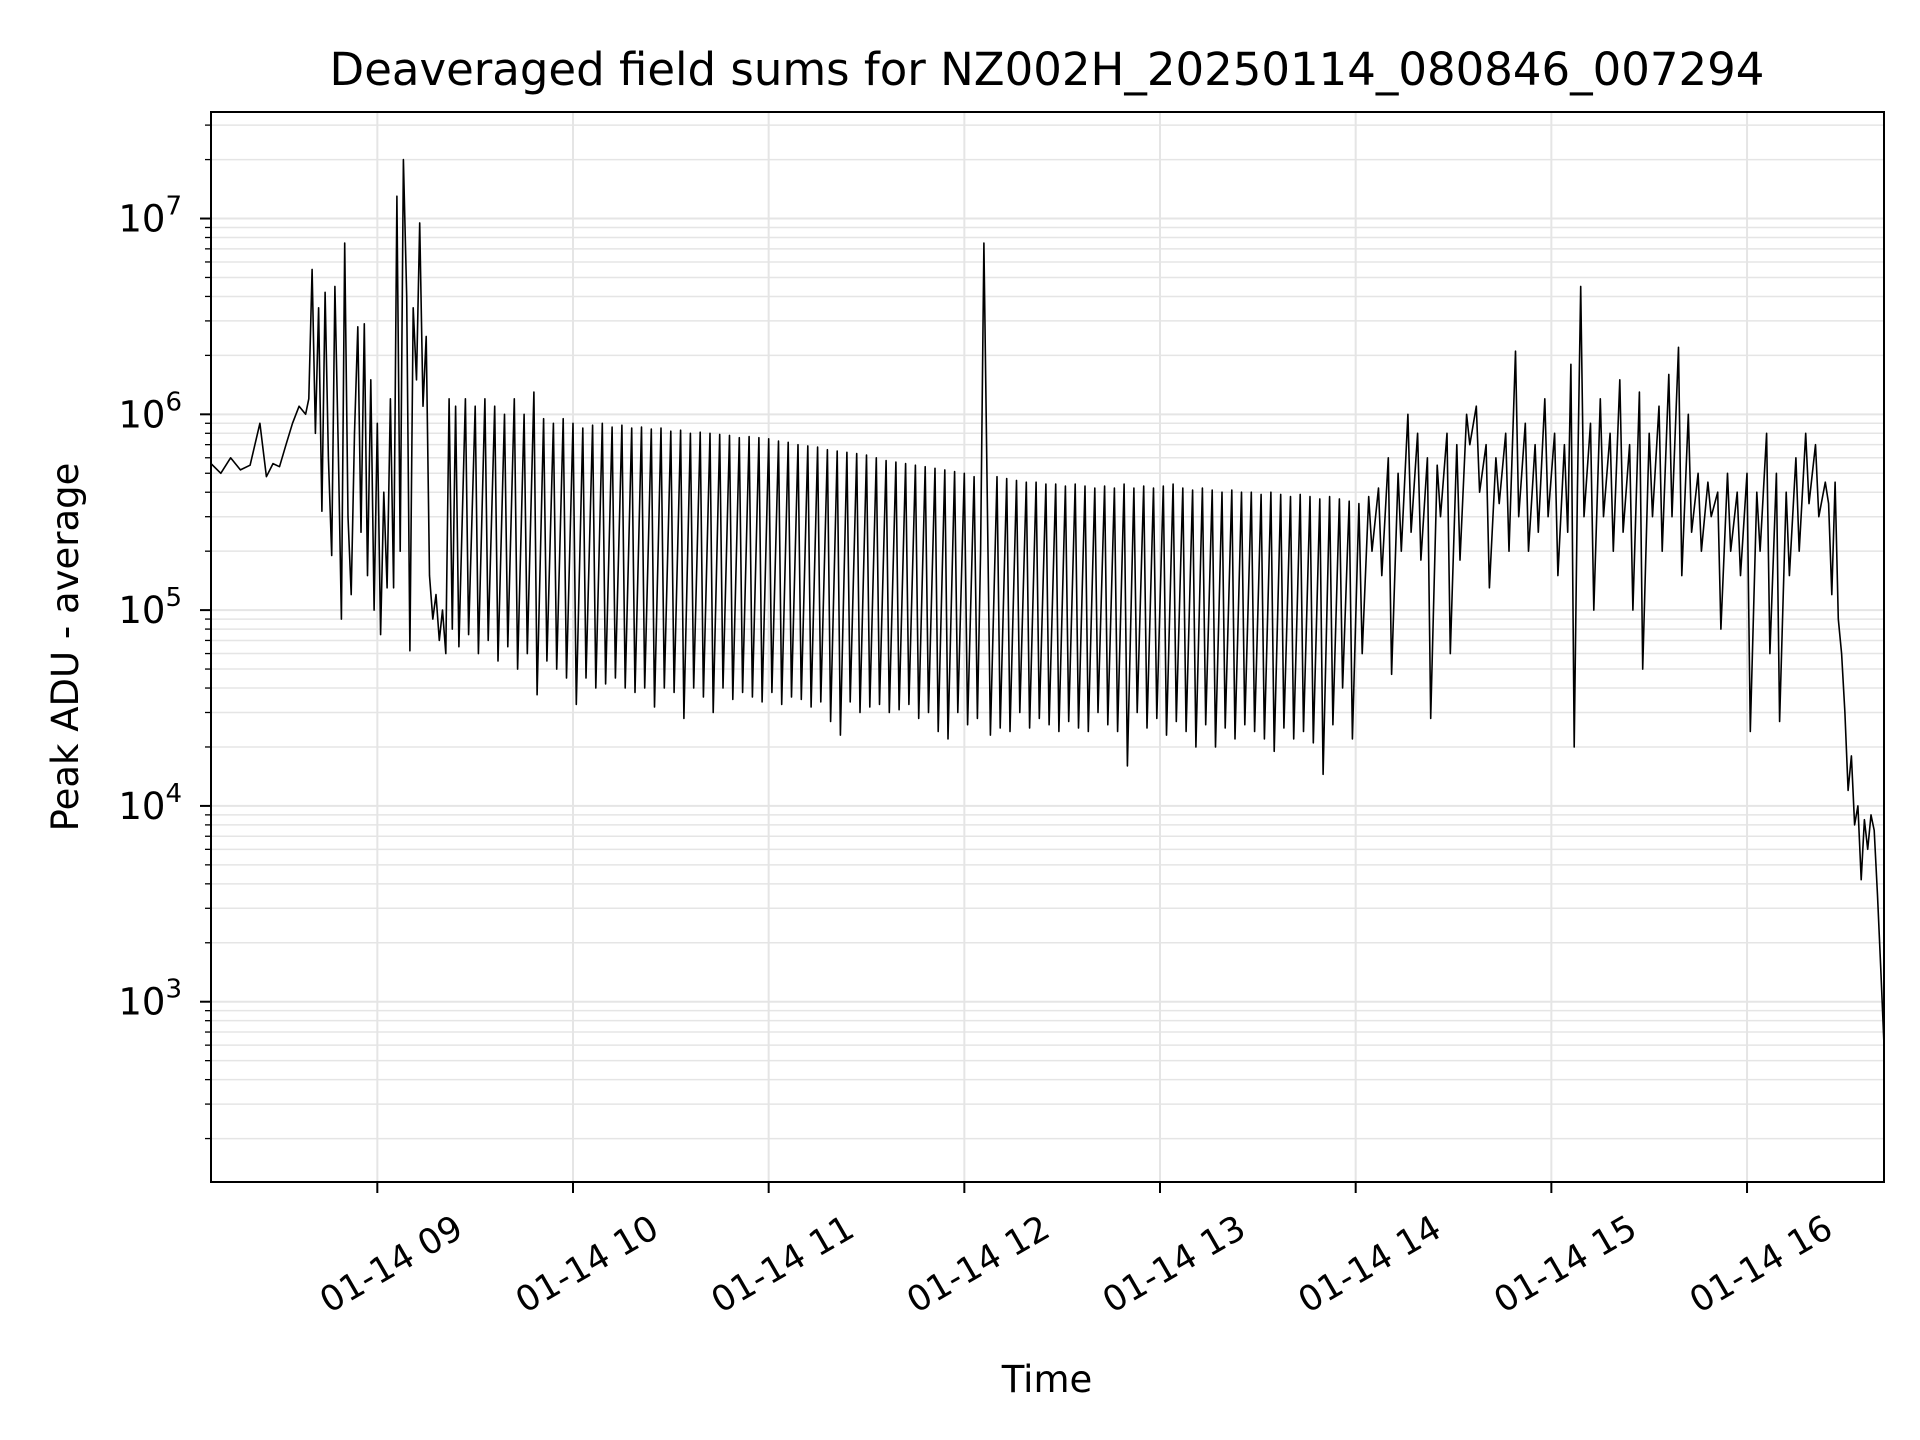  What do you see at coordinates (173, 402) in the screenshot?
I see `y-tick-label-exponent: 6` at bounding box center [173, 402].